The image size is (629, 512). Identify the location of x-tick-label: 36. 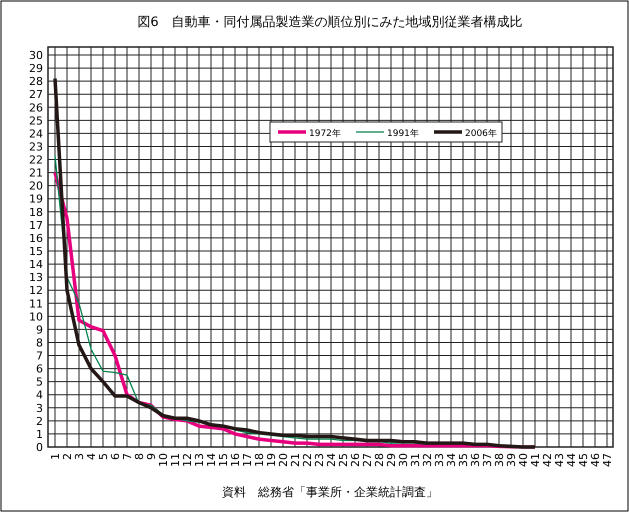
(475, 460).